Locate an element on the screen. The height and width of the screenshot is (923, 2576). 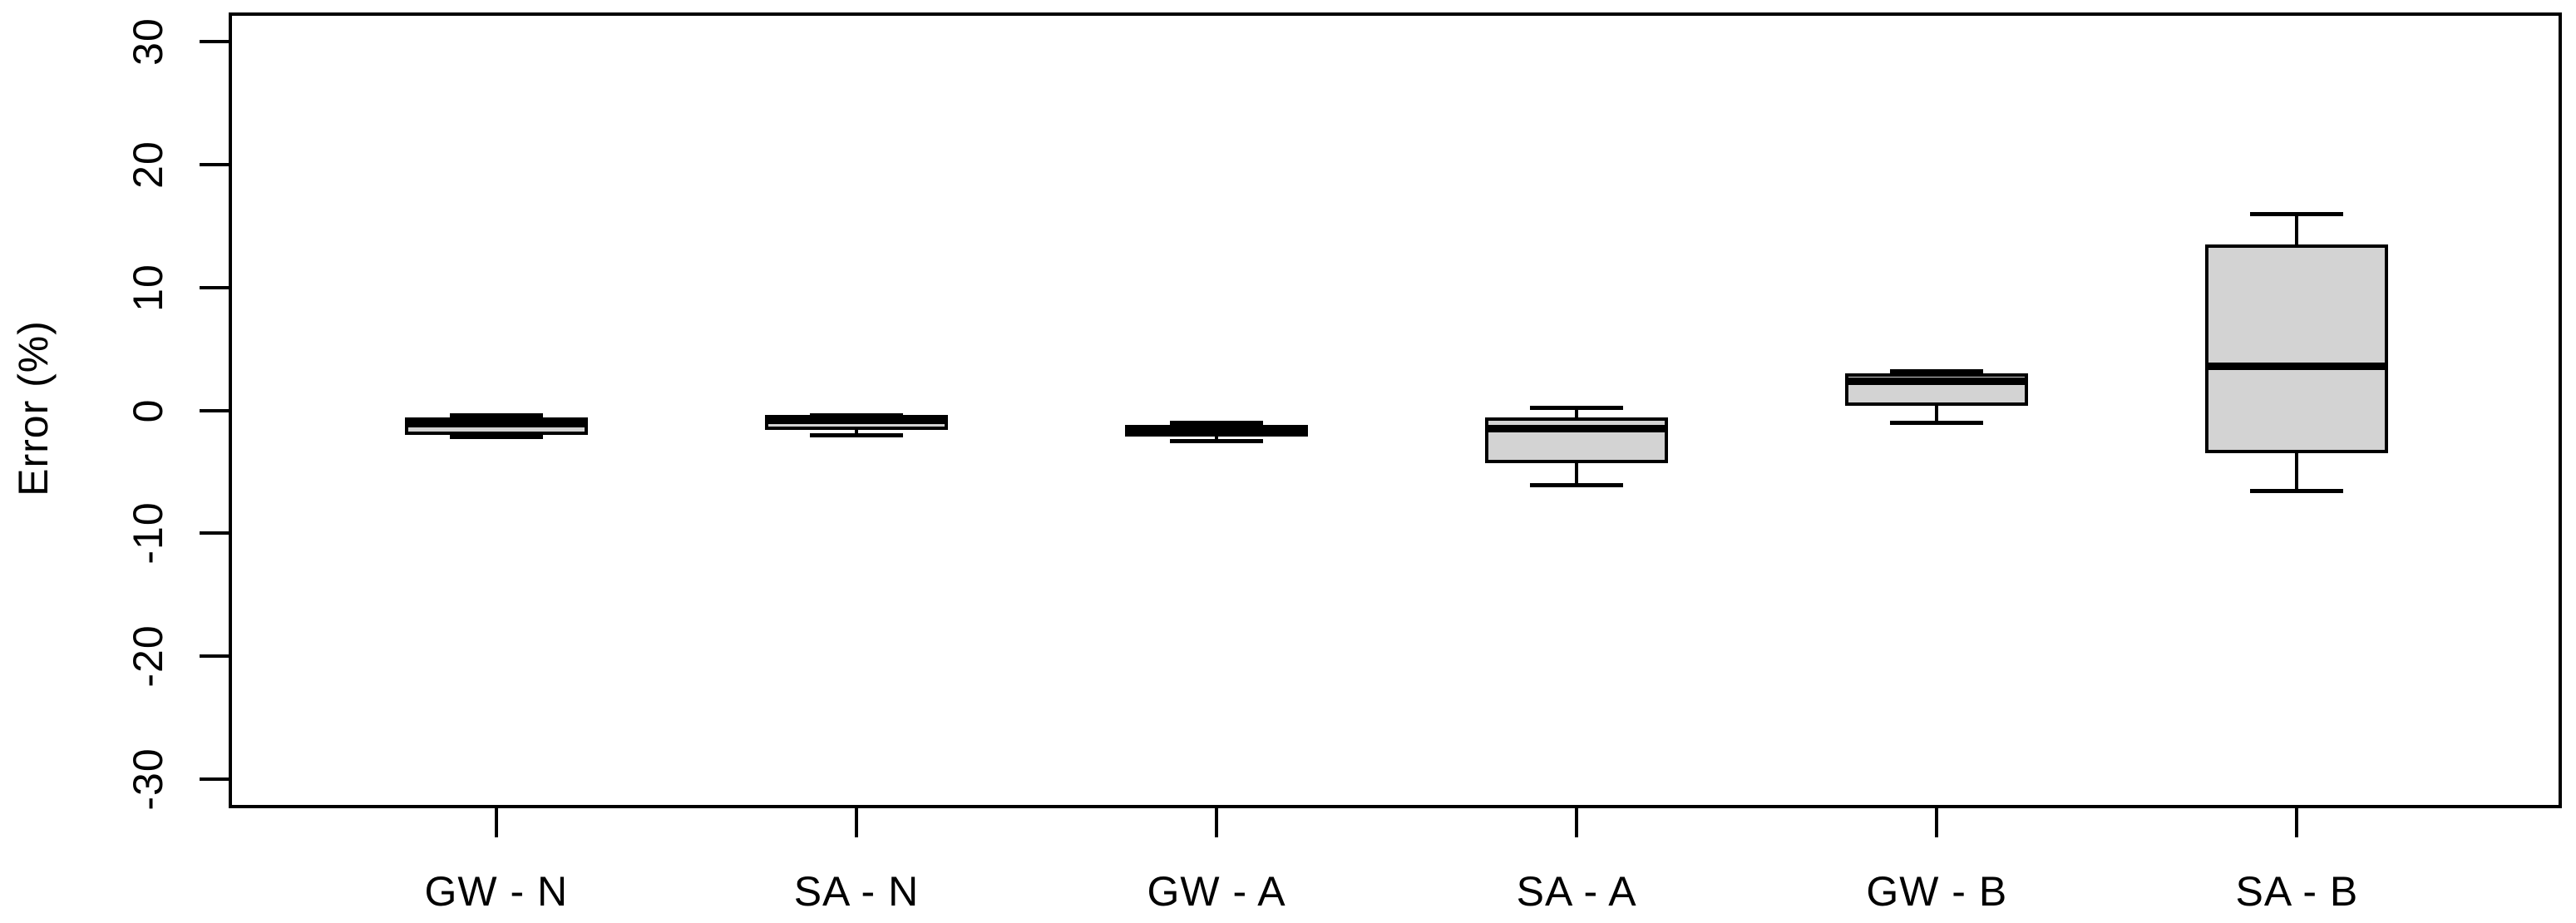
gw-a-lower-whisker-line is located at coordinates (1217, 439).